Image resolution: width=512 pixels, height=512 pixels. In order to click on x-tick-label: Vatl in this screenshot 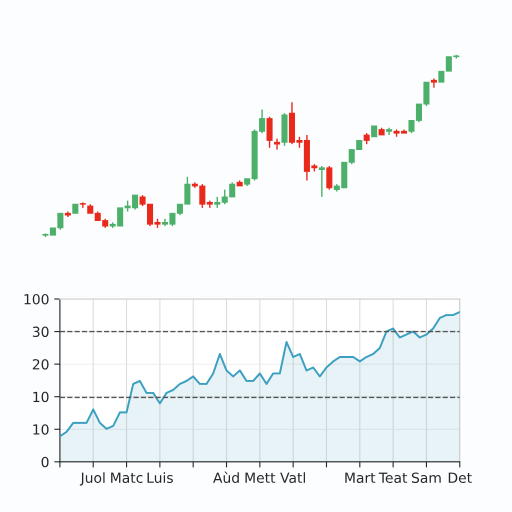, I will do `click(292, 477)`.